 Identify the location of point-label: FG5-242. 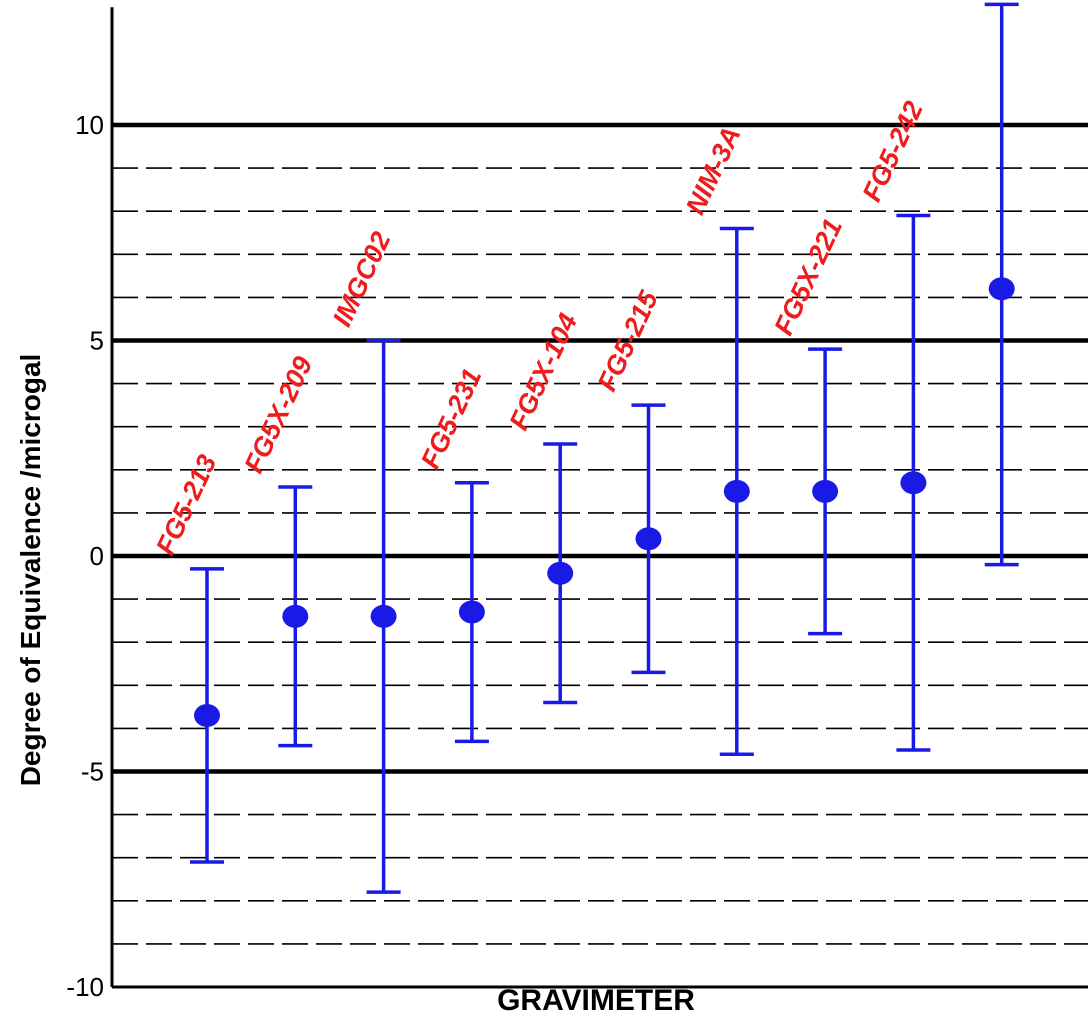
(893, 151).